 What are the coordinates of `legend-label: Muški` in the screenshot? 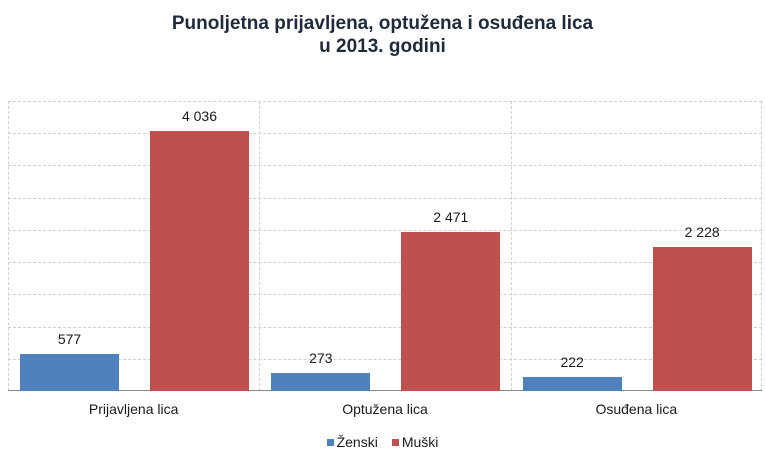 It's located at (420, 442).